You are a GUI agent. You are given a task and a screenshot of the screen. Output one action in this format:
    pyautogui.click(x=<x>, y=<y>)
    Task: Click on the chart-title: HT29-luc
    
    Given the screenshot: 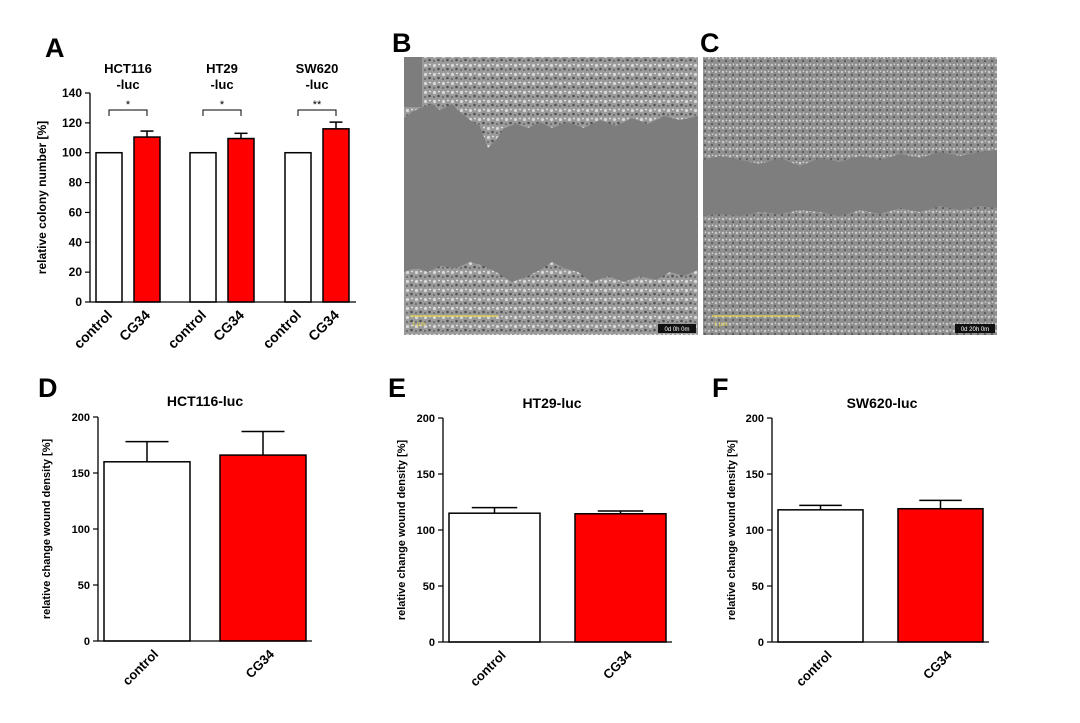 What is the action you would take?
    pyautogui.click(x=551, y=403)
    